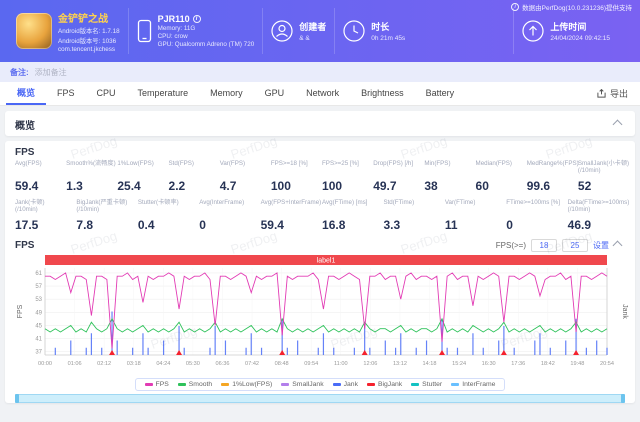  What do you see at coordinates (350, 384) in the screenshot?
I see `legend-label: Jank` at bounding box center [350, 384].